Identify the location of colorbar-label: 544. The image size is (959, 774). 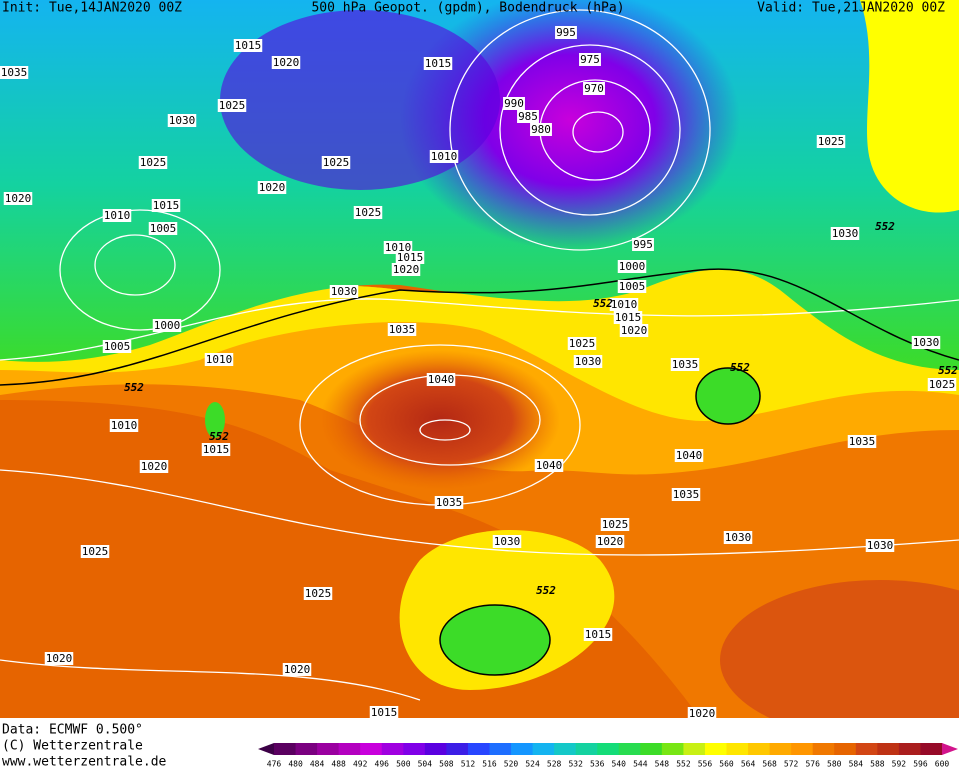
(640, 764).